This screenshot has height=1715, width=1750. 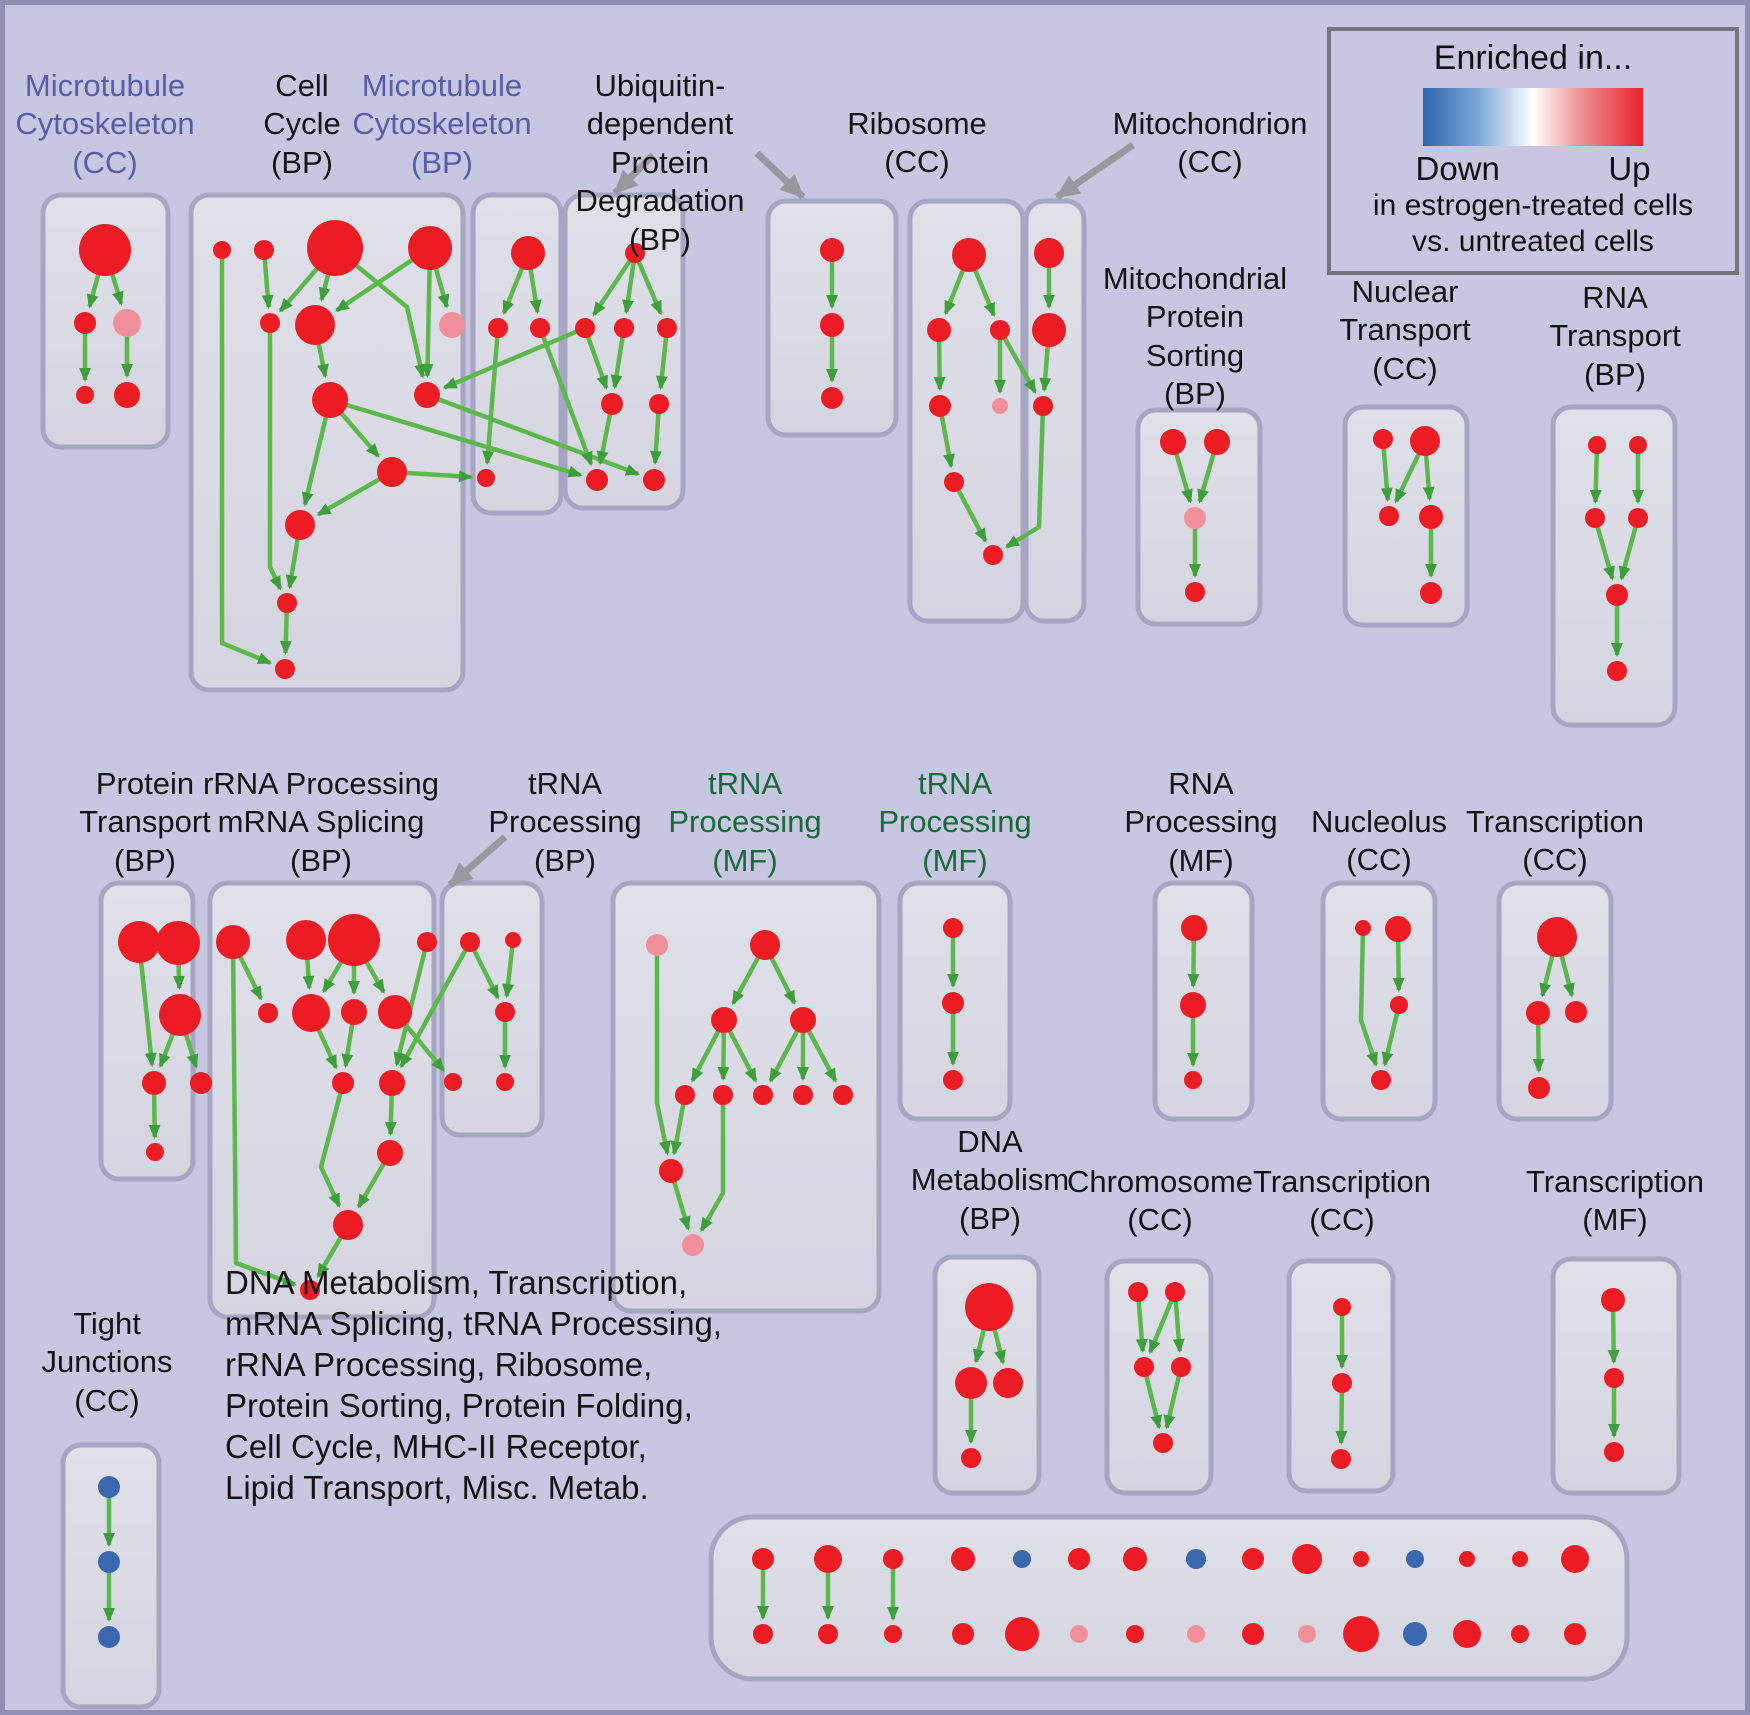 I want to click on gene-node-r7-red, so click(x=993, y=555).